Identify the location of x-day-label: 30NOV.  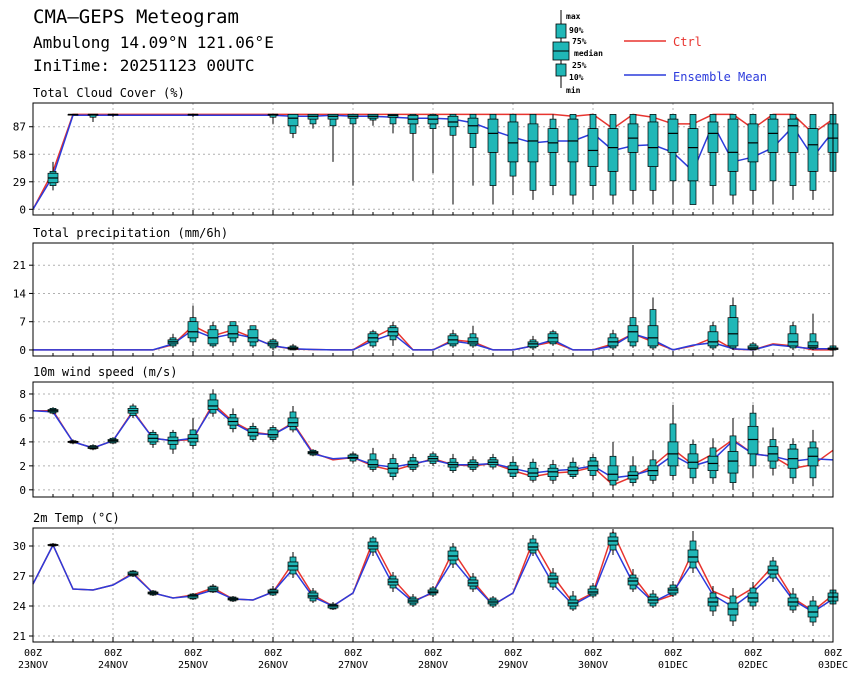
(593, 665).